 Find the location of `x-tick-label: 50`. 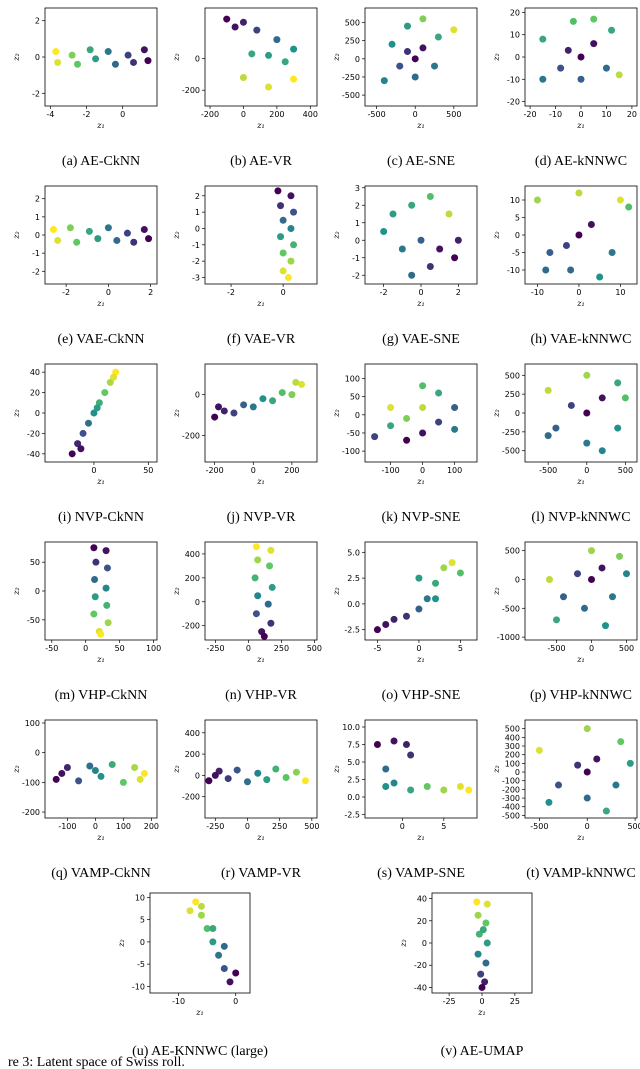

x-tick-label: 50 is located at coordinates (148, 470).